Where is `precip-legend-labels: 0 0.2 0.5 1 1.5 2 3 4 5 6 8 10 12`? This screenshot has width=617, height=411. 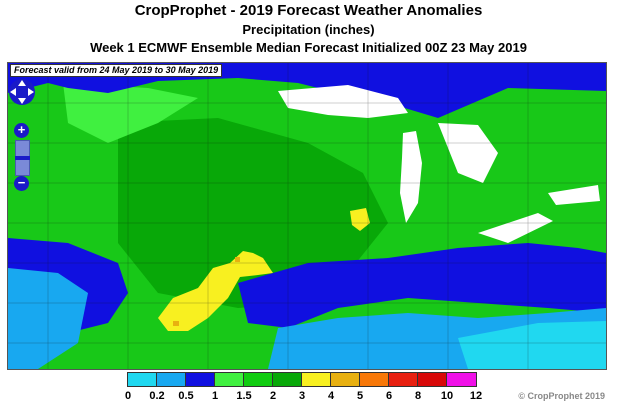 precip-legend-labels: 0 0.2 0.5 1 1.5 2 3 4 5 6 8 10 12 is located at coordinates (308, 397).